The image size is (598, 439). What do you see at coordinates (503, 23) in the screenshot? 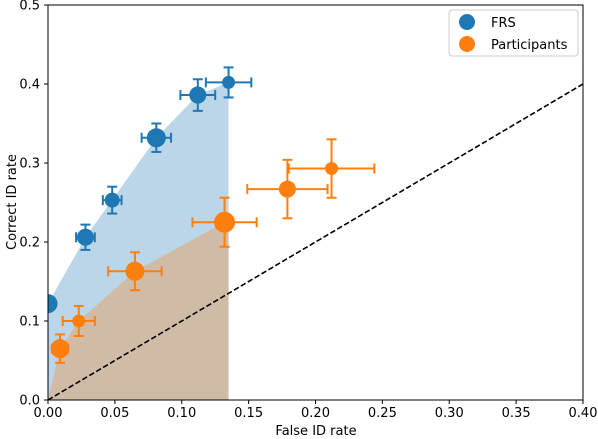
I see `legend-label-frs: FRS` at bounding box center [503, 23].